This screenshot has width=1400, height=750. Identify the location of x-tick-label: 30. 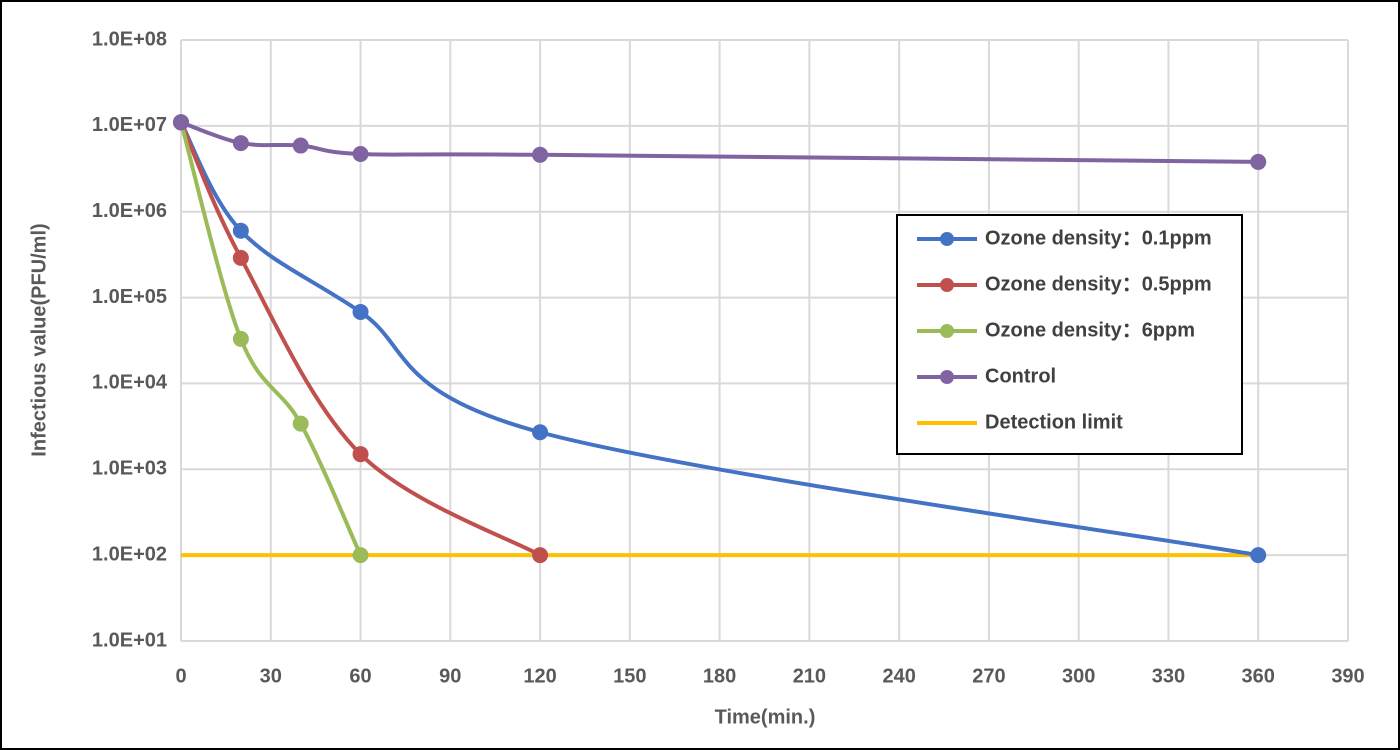
(271, 676).